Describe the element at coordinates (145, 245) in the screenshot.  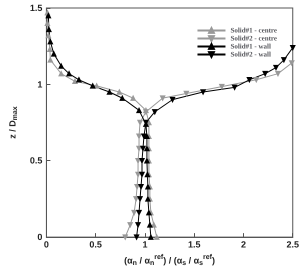
I see `x-tick-label: 1` at that location.